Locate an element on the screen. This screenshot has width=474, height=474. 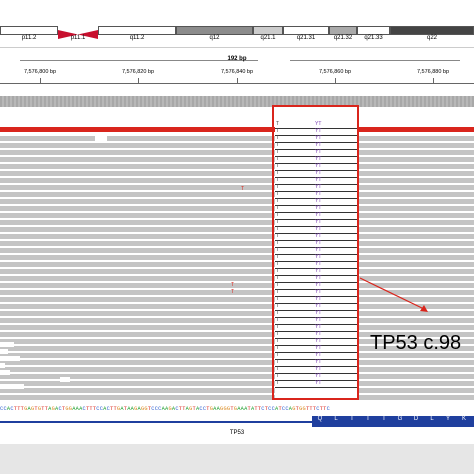
selected-read-bar is located at coordinates (237, 129).